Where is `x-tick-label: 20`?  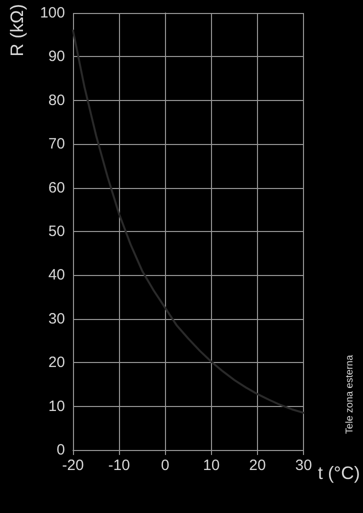
x-tick-label: 20 is located at coordinates (257, 465).